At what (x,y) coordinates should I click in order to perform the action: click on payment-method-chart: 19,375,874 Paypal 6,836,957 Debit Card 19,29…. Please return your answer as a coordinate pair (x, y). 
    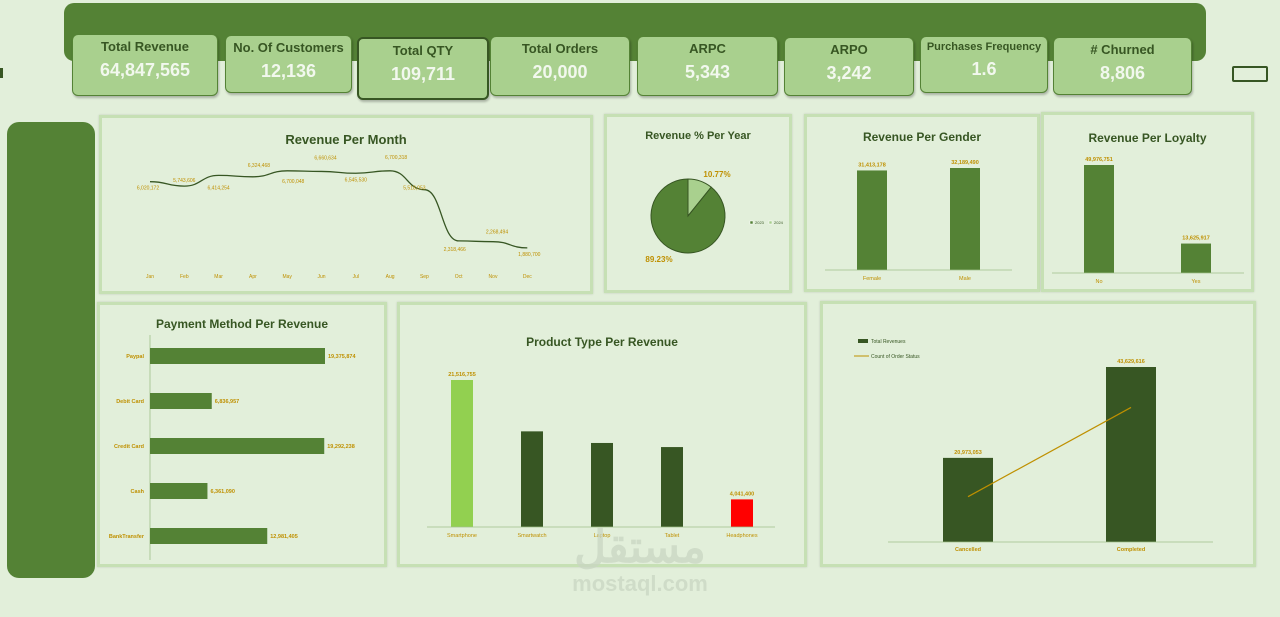
    Looking at the image, I should click on (232, 447).